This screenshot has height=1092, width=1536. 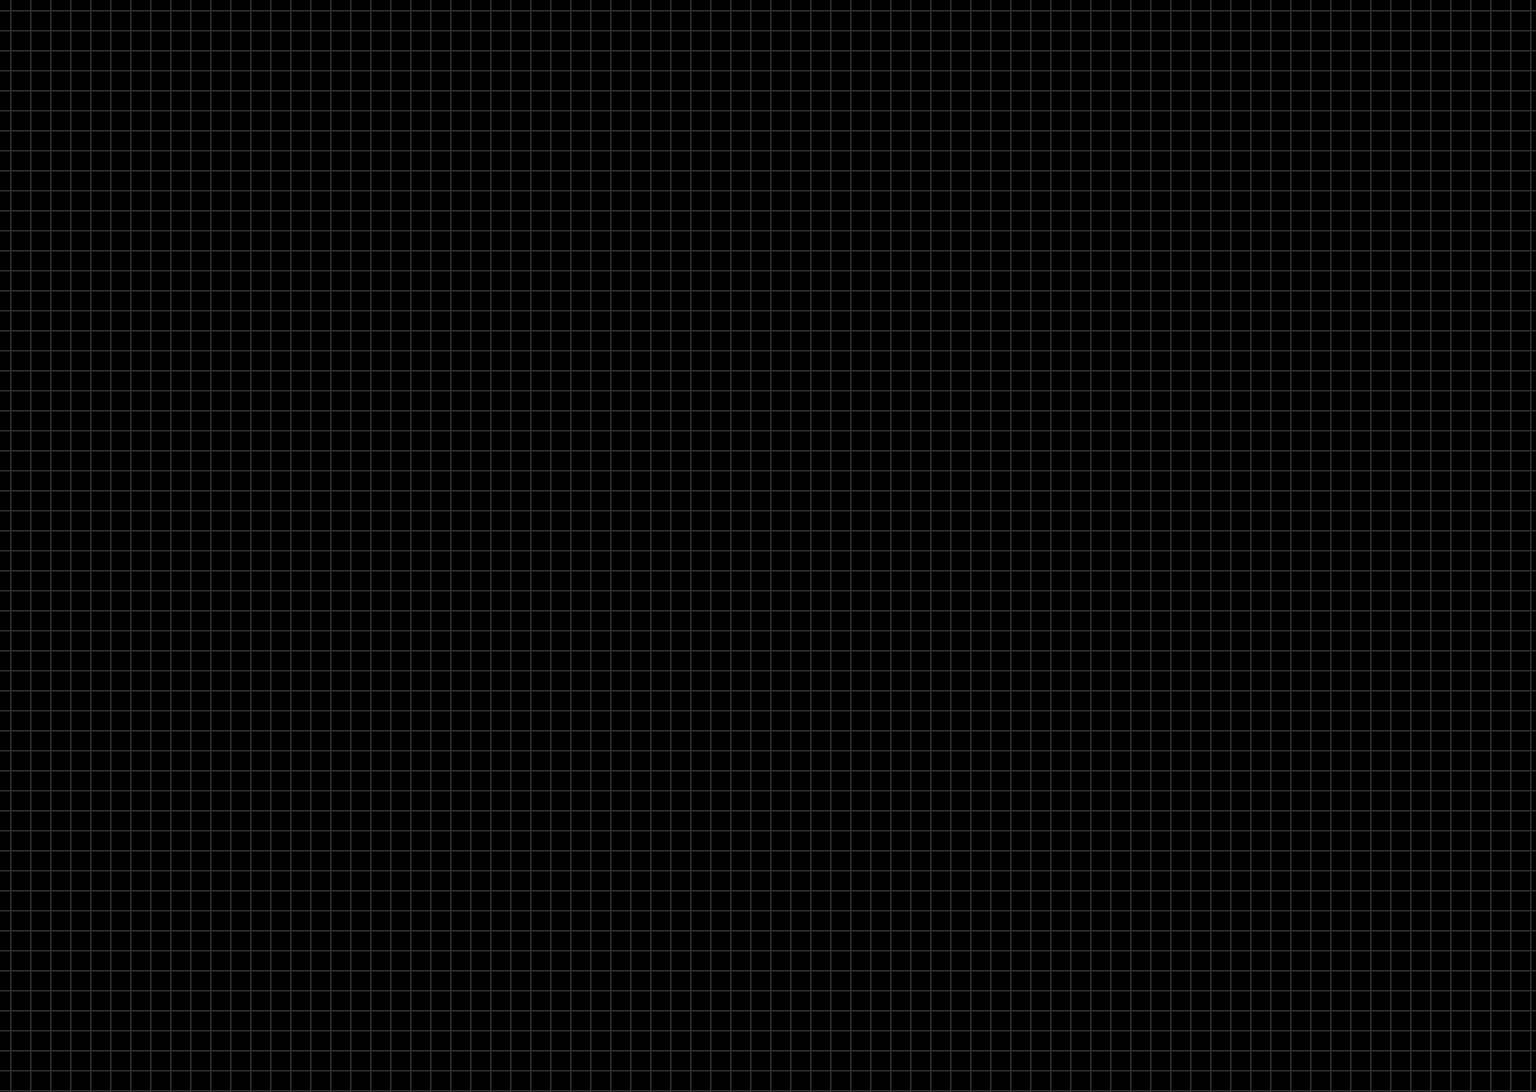 I want to click on dark-mode-tertiary-surface, so click(x=1108, y=770).